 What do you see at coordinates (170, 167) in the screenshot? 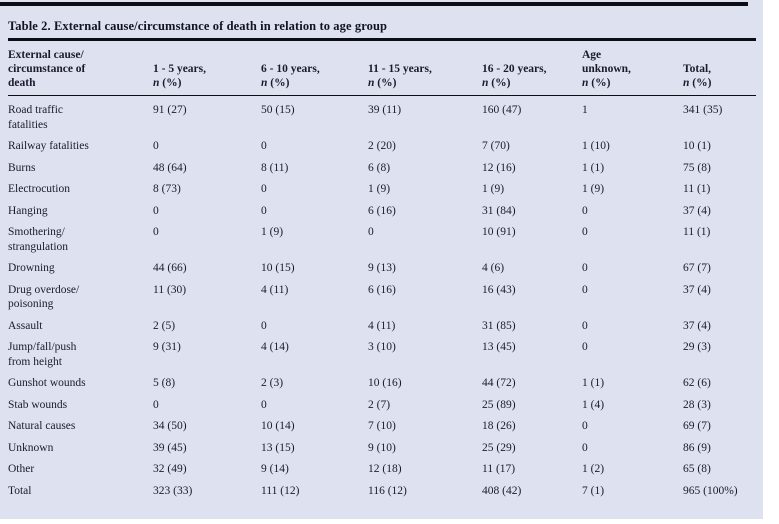
I see `cell-value: 48 (64)` at bounding box center [170, 167].